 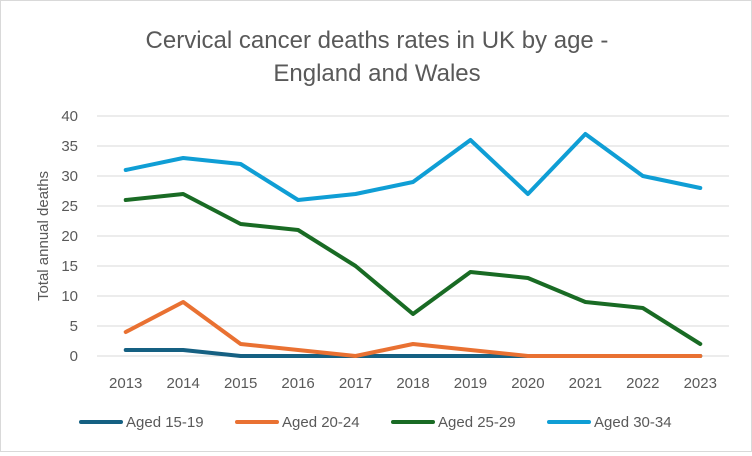 I want to click on x-tick-label: 2013, so click(x=125, y=383).